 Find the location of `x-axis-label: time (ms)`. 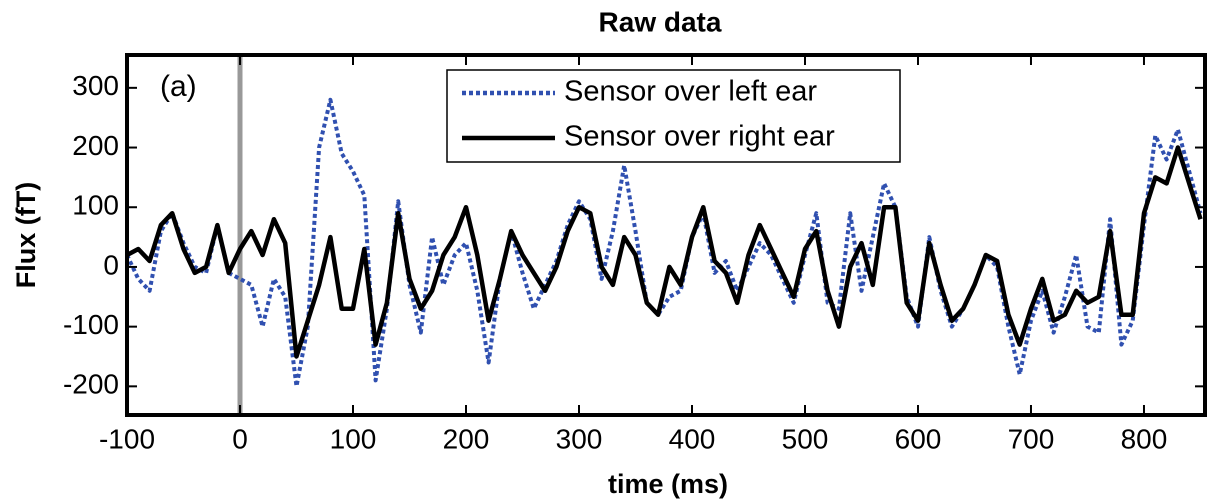

x-axis-label: time (ms) is located at coordinates (668, 484).